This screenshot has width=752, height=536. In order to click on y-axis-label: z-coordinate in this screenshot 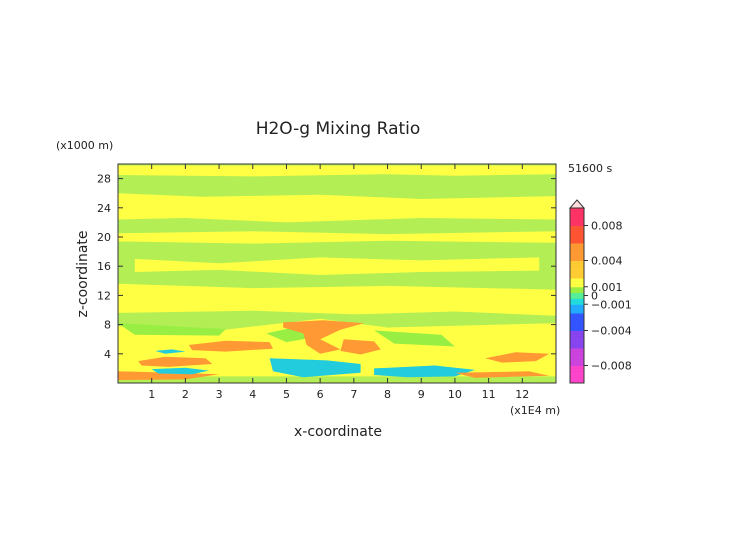, I will do `click(83, 273)`.